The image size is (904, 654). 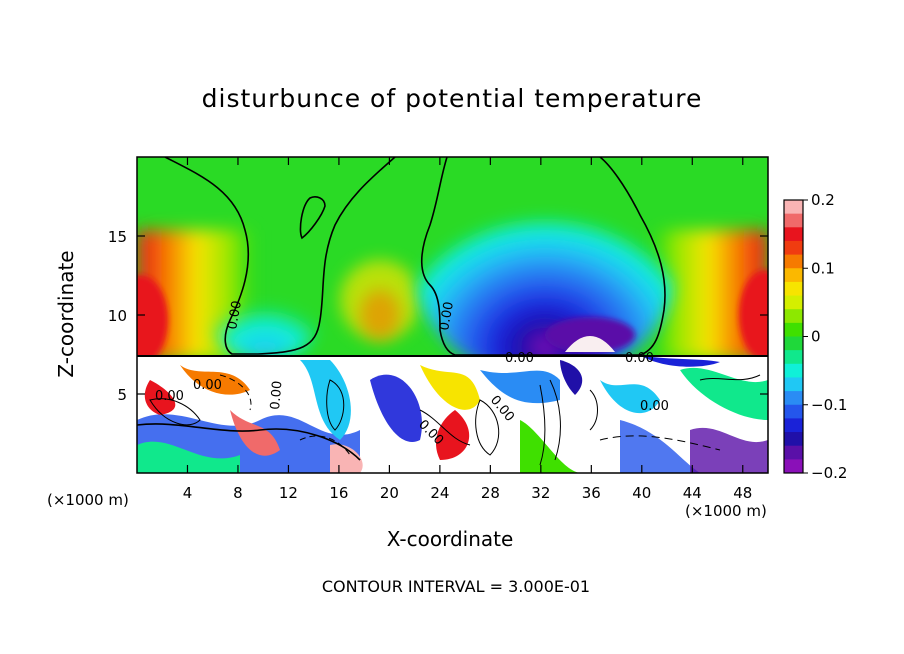 What do you see at coordinates (450, 539) in the screenshot?
I see `x-axis-label: X-coordinate` at bounding box center [450, 539].